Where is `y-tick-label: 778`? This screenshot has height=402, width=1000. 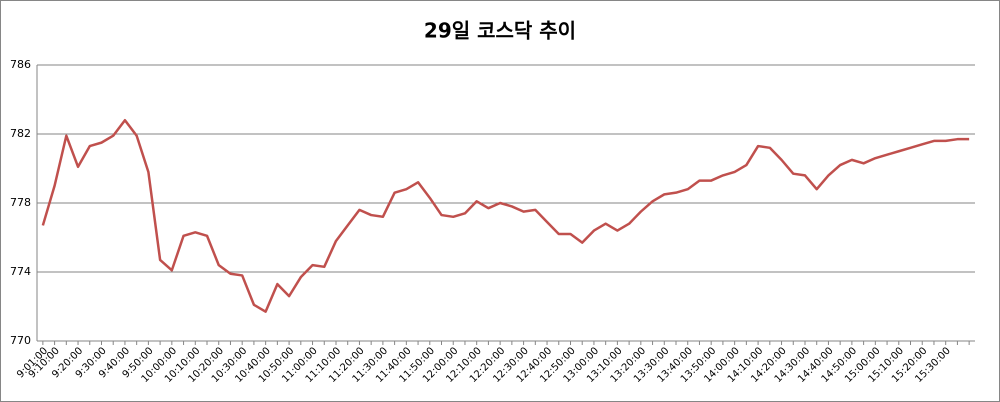 y-tick-label: 778 is located at coordinates (20, 202).